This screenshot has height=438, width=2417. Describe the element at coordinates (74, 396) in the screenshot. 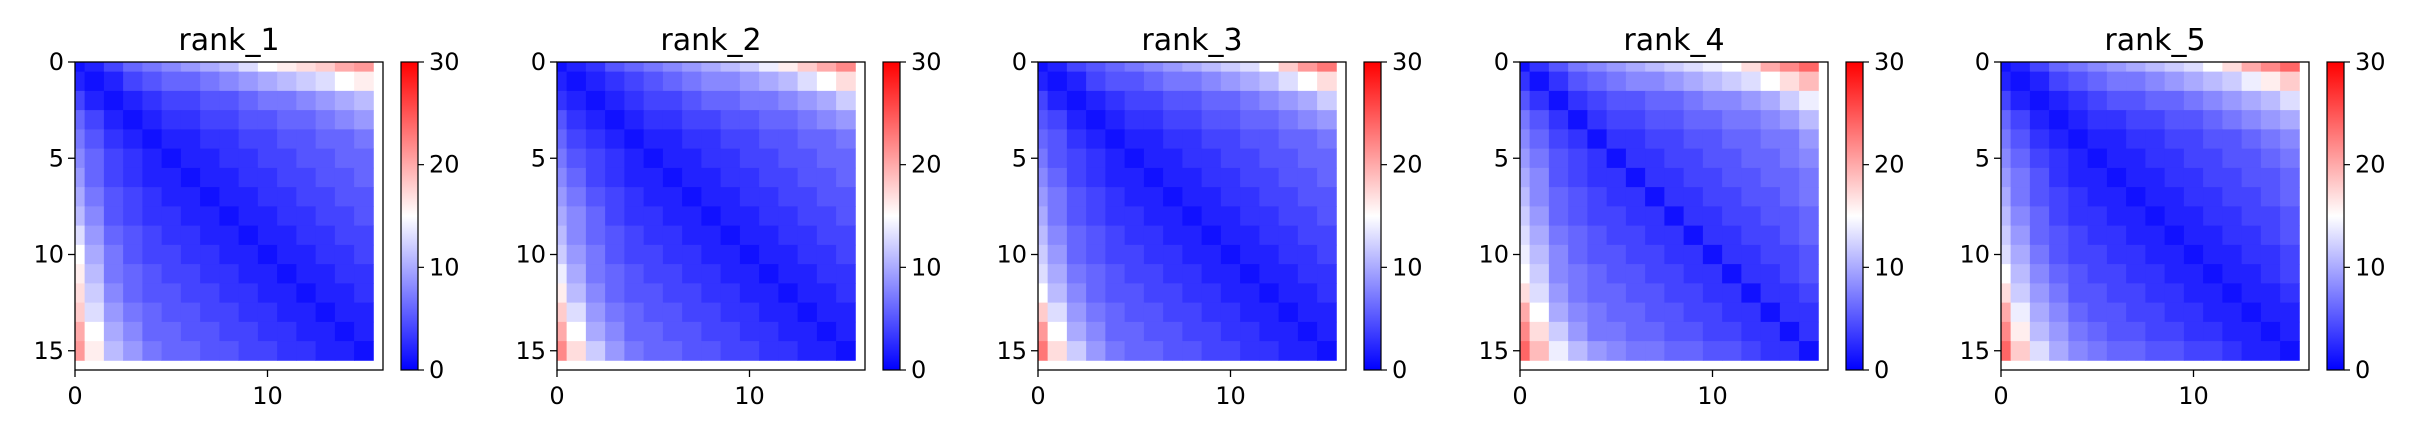

I see `x-tick-label: 0` at that location.